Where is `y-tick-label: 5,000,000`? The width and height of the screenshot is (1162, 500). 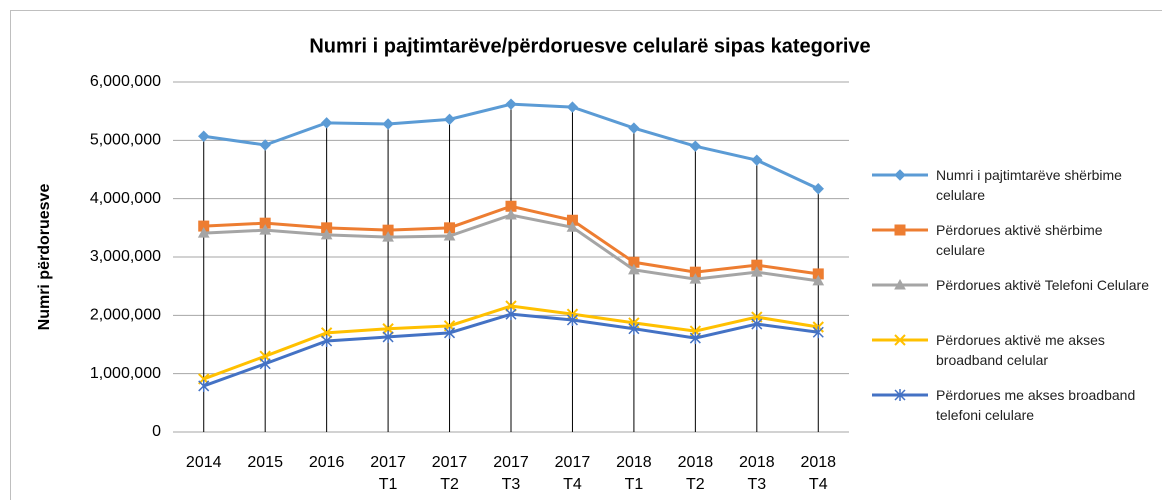
y-tick-label: 5,000,000 is located at coordinates (125, 140).